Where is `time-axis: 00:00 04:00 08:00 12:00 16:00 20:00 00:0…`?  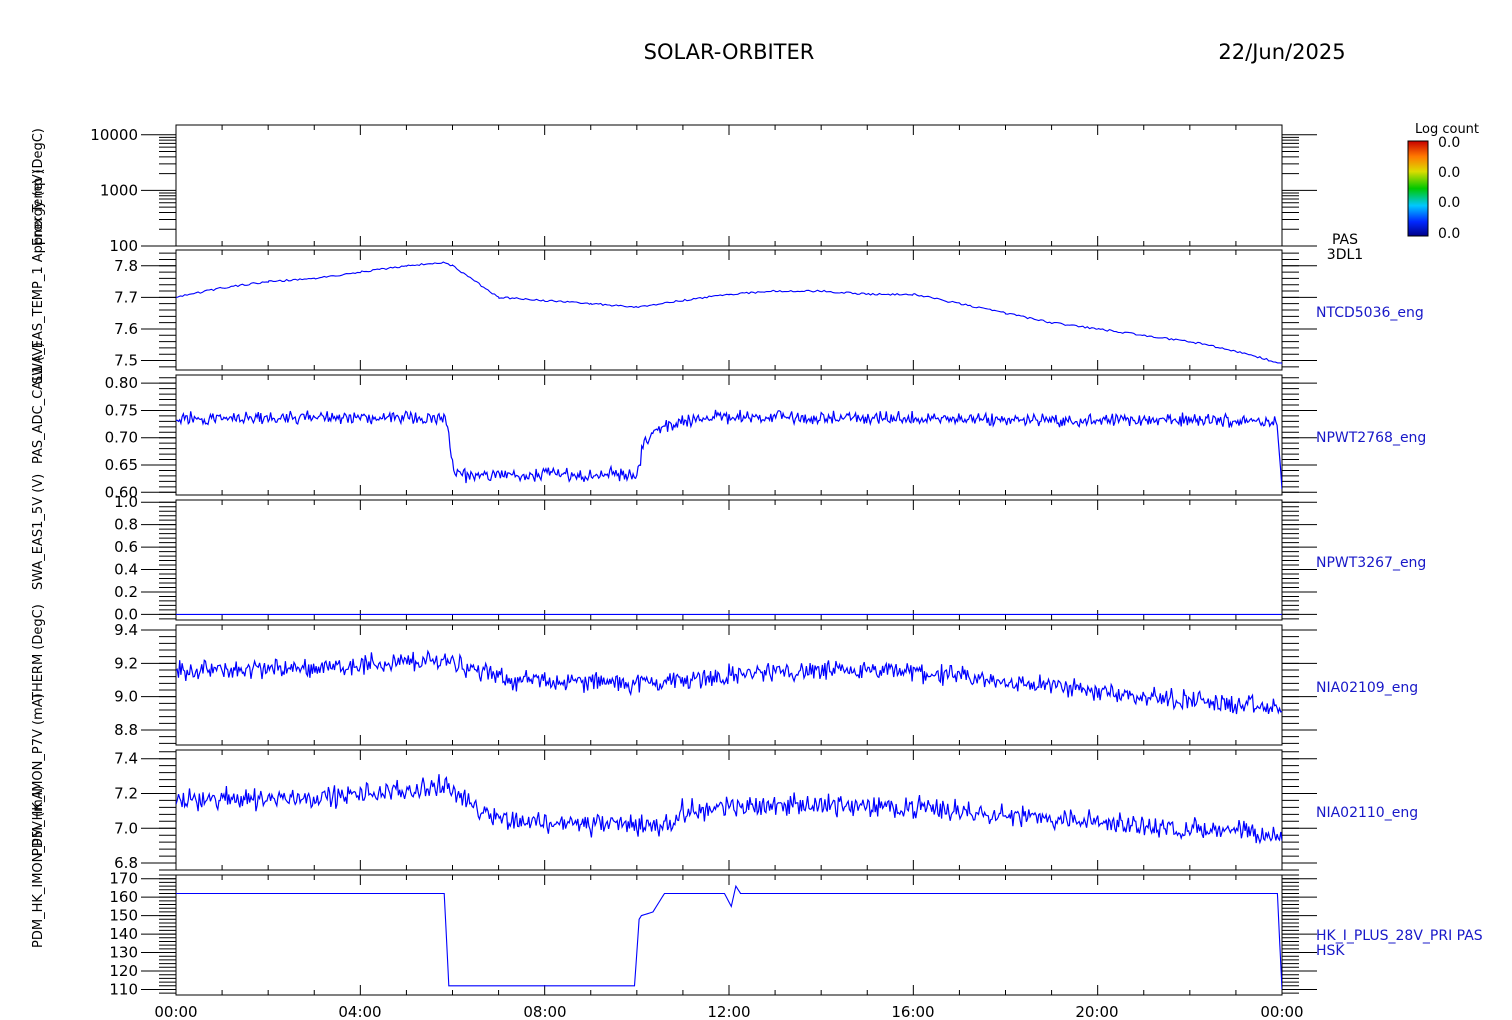 time-axis: 00:00 04:00 08:00 12:00 16:00 20:00 00:0… is located at coordinates (728, 1011).